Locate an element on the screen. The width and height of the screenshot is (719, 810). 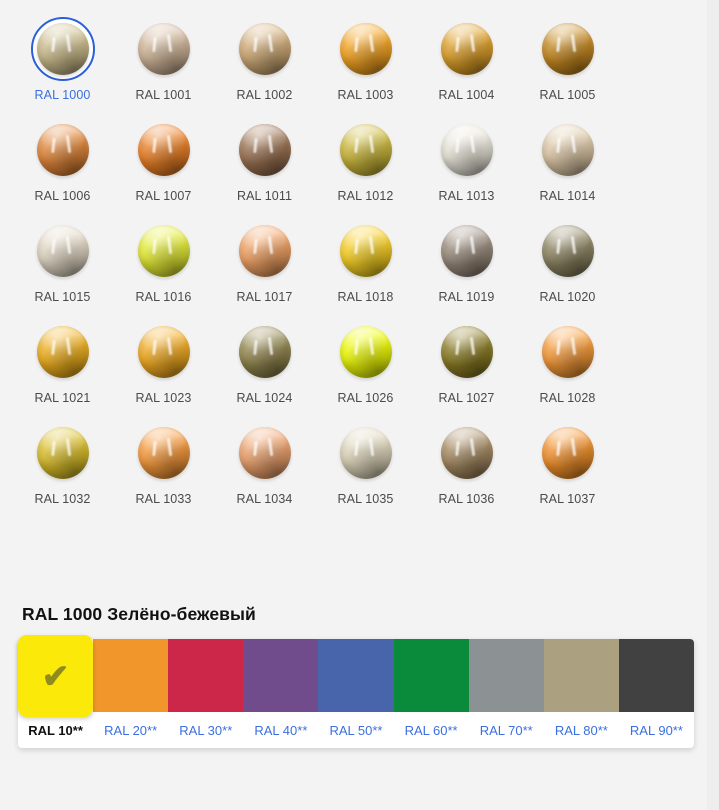
swatch-cell: RAL 1003 is located at coordinates (365, 62).